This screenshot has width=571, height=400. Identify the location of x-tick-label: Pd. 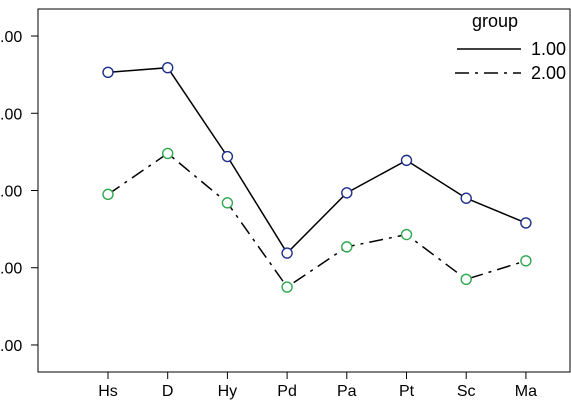
(287, 391).